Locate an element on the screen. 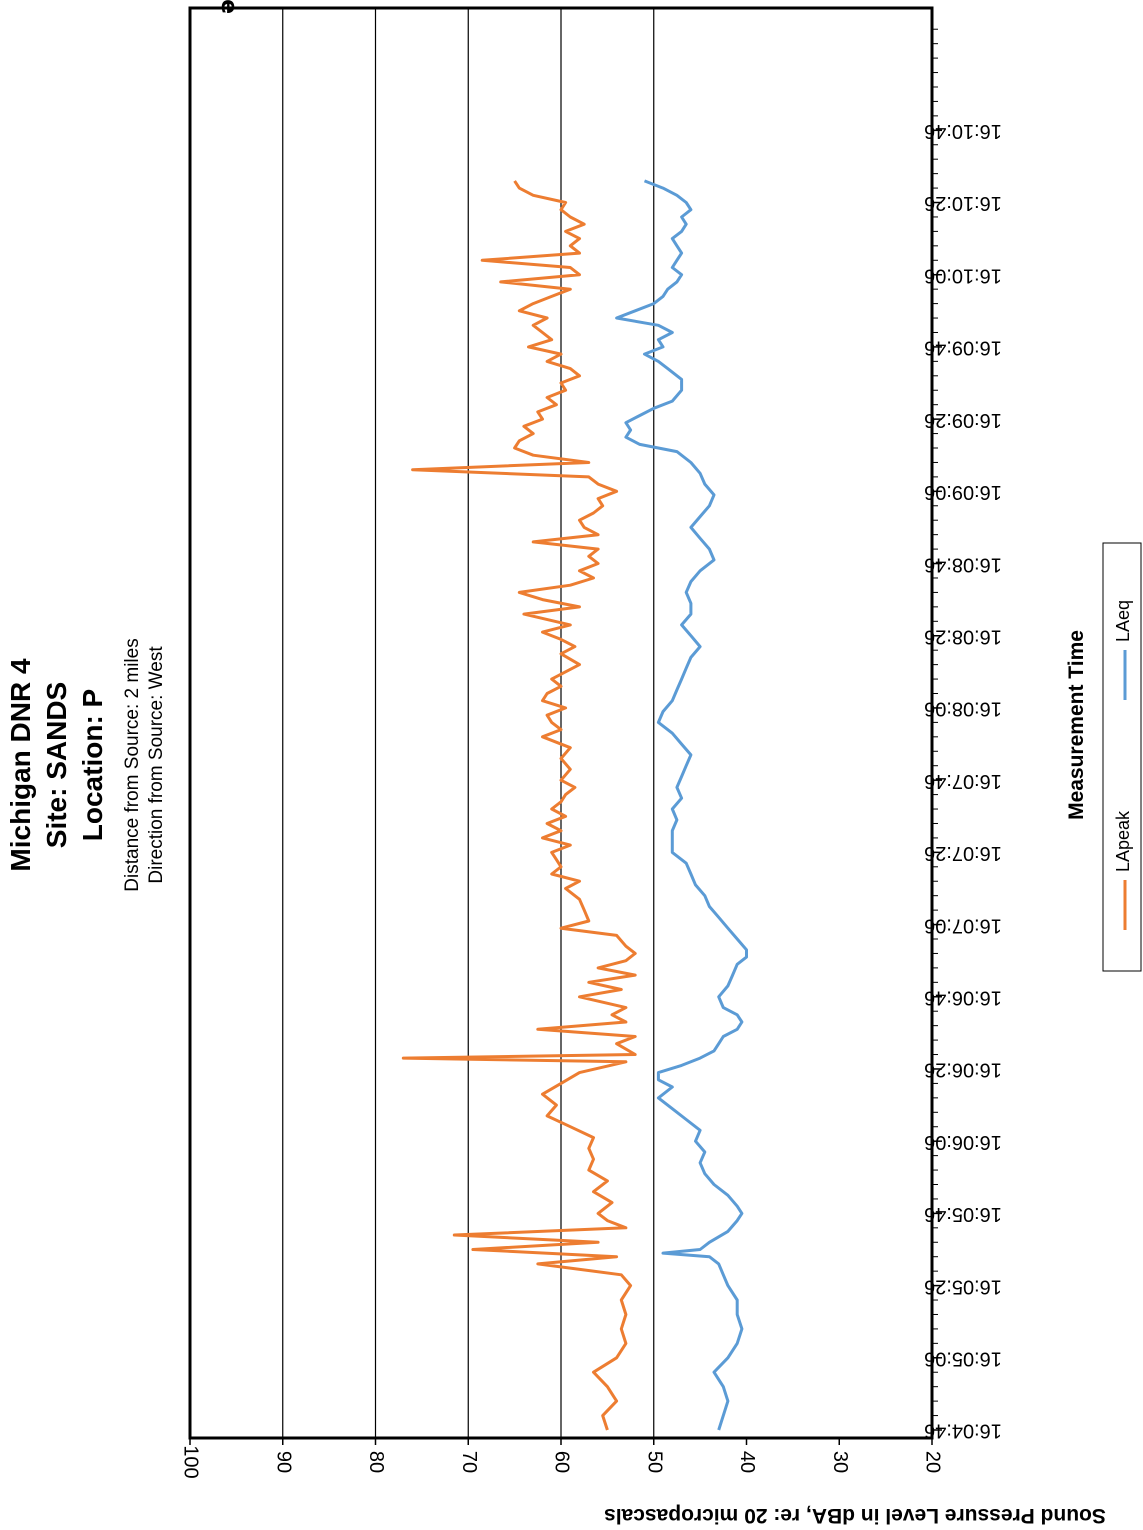 Image resolution: width=1143 pixels, height=1530 pixels. y-tick-label: 80 is located at coordinates (376, 1462).